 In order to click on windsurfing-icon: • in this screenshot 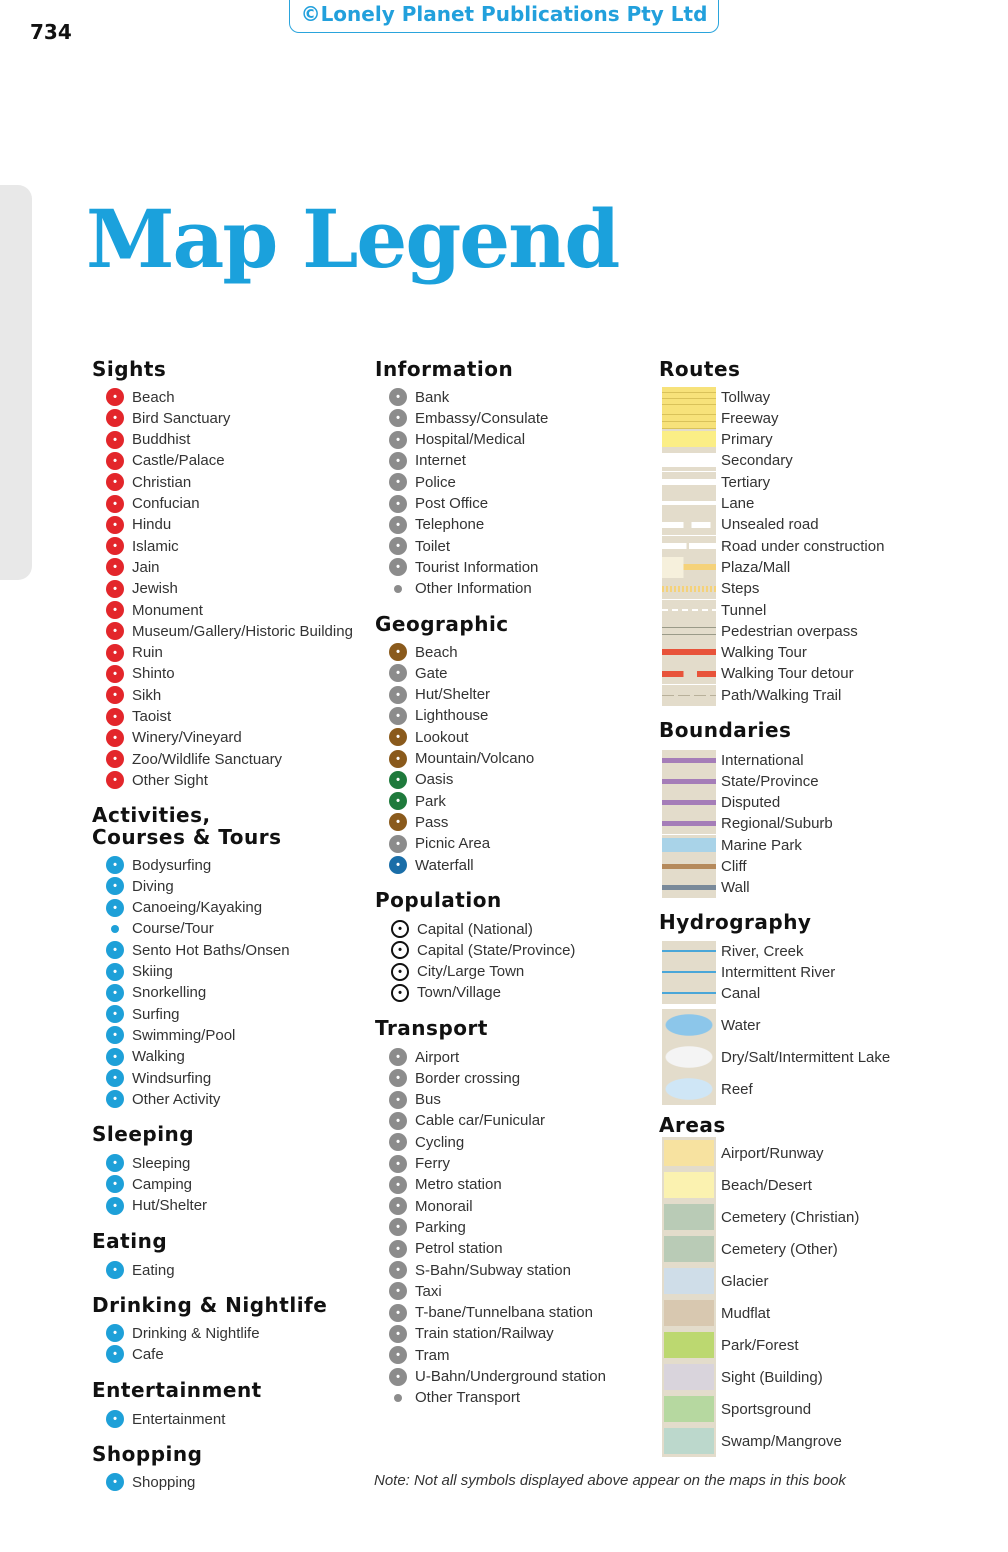, I will do `click(115, 1078)`.